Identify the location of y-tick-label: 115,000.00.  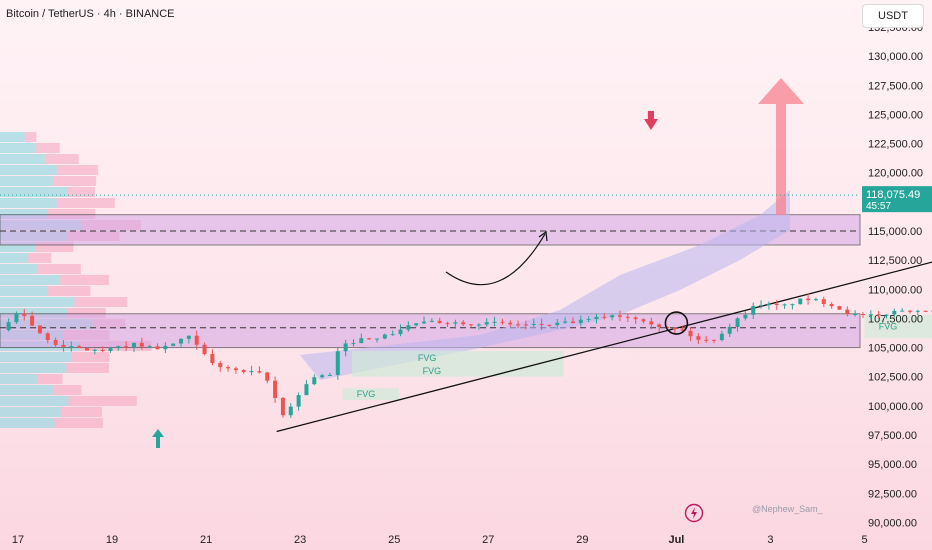
(895, 232).